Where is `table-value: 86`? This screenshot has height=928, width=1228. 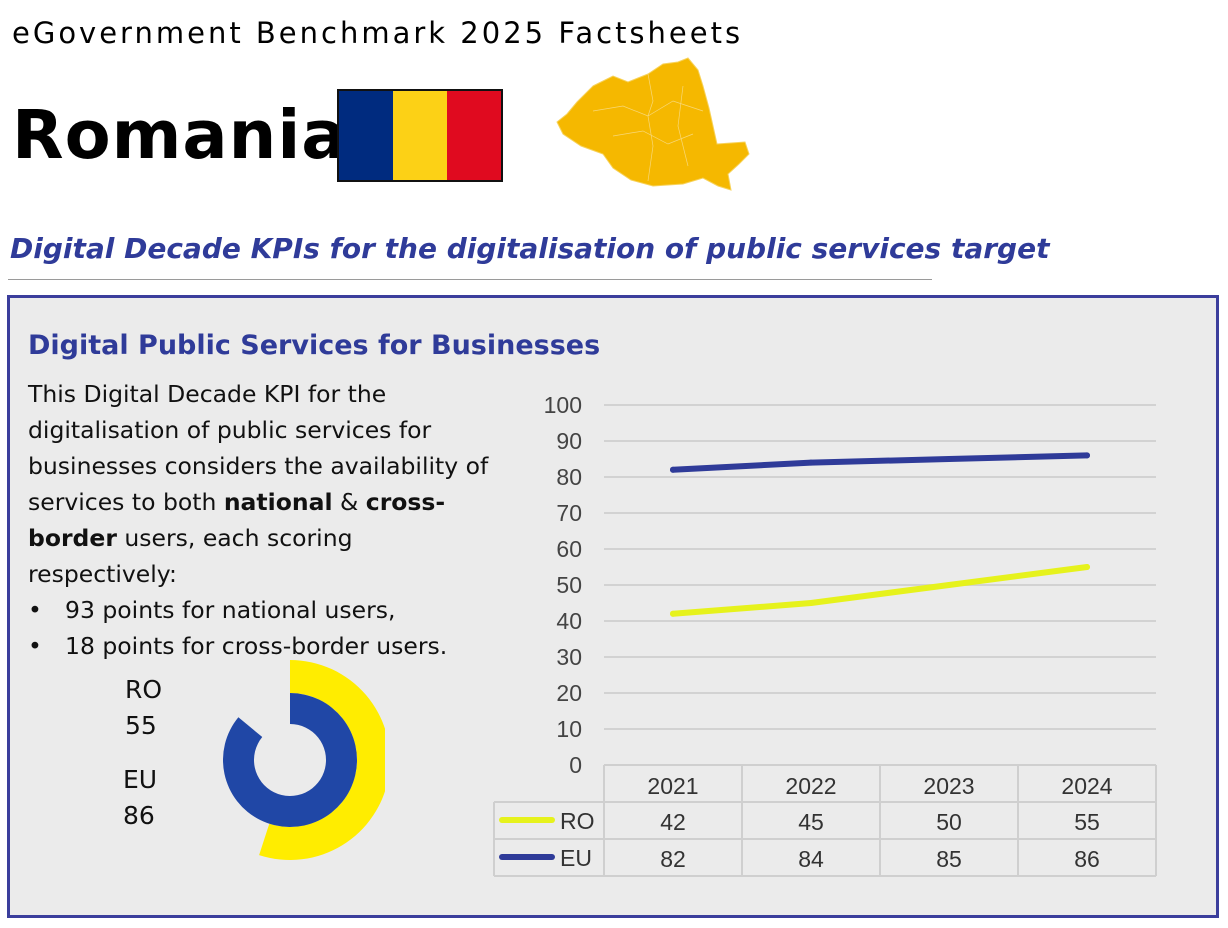 table-value: 86 is located at coordinates (1087, 859).